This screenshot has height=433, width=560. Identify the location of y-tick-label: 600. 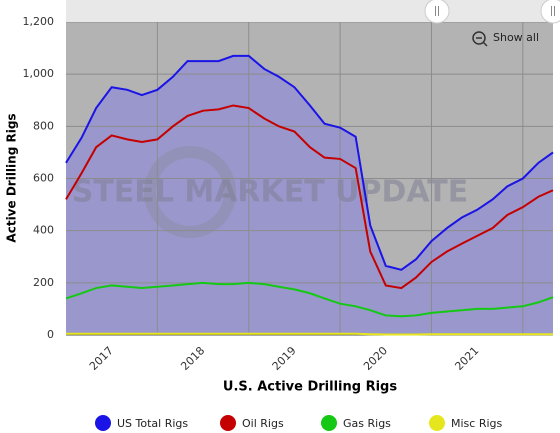
(43, 178).